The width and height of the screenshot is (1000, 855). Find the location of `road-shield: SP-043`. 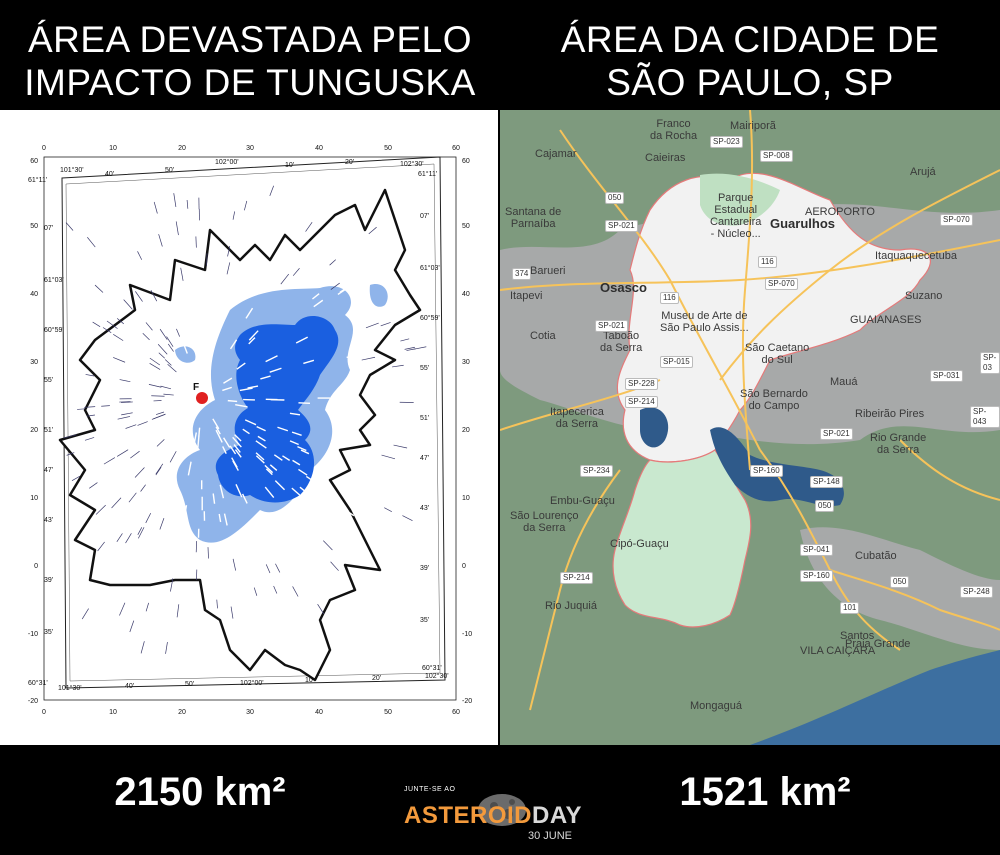

road-shield: SP-043 is located at coordinates (985, 417).